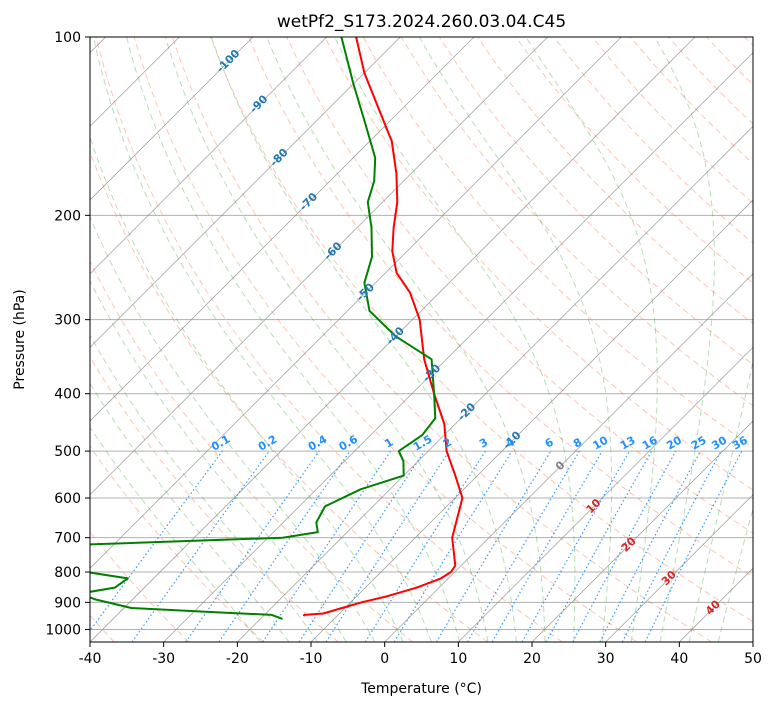 The height and width of the screenshot is (708, 775). Describe the element at coordinates (67, 395) in the screenshot. I see `y-tick-label: 400` at that location.